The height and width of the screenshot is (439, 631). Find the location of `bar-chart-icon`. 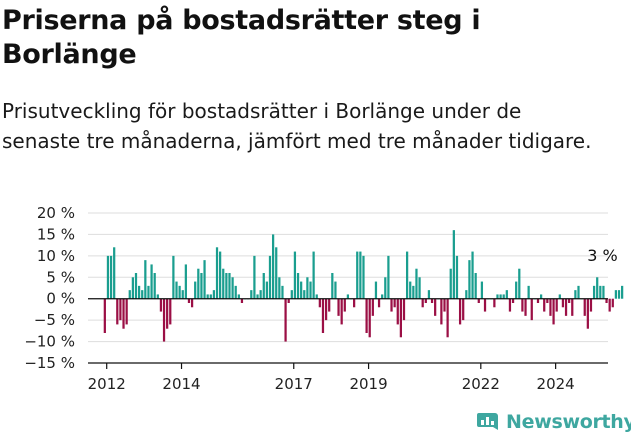

bar-chart-icon is located at coordinates (487, 421).